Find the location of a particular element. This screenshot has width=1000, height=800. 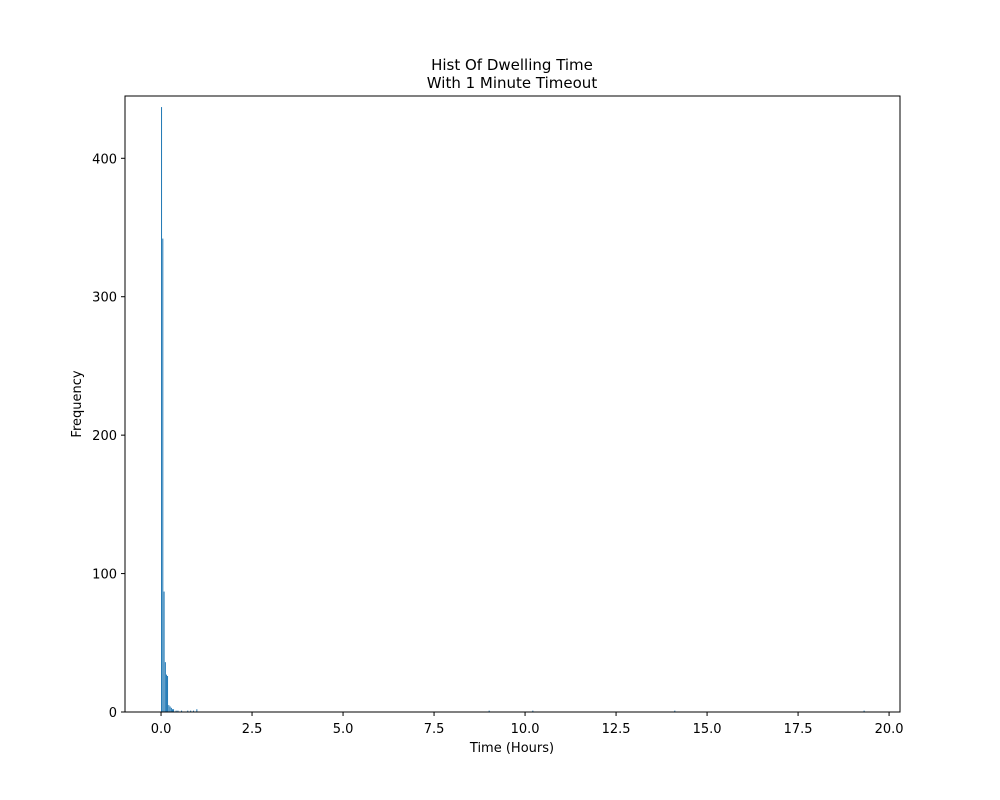

x-tick-label: 15.0 is located at coordinates (707, 729).